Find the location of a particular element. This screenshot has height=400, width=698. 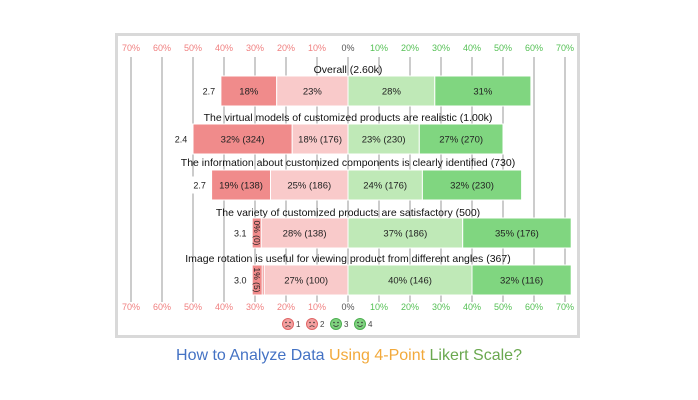

legend-label: 2 is located at coordinates (322, 324).